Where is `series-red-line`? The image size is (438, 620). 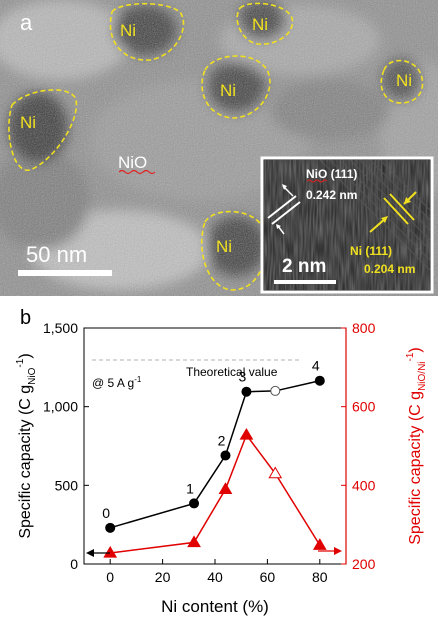
series-red-line is located at coordinates (215, 493).